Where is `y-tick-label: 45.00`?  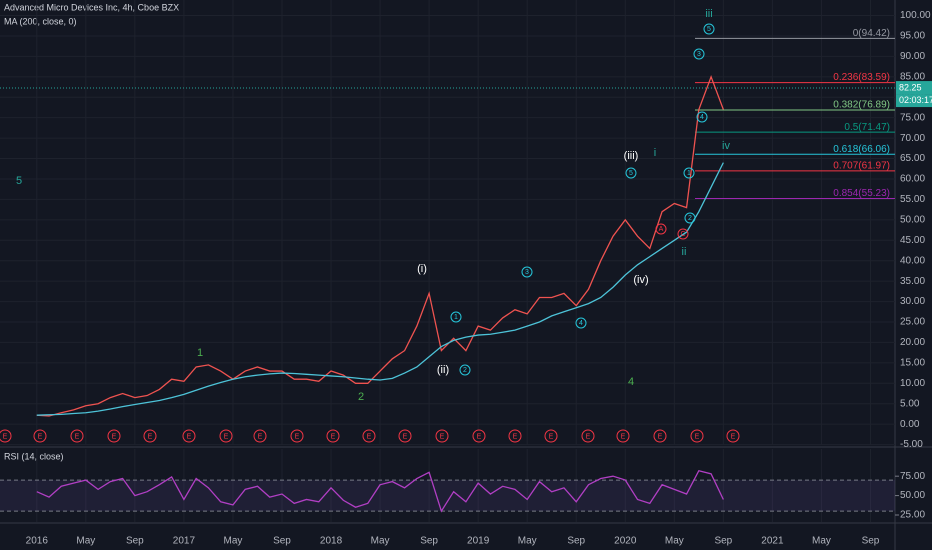
y-tick-label: 45.00 is located at coordinates (912, 240).